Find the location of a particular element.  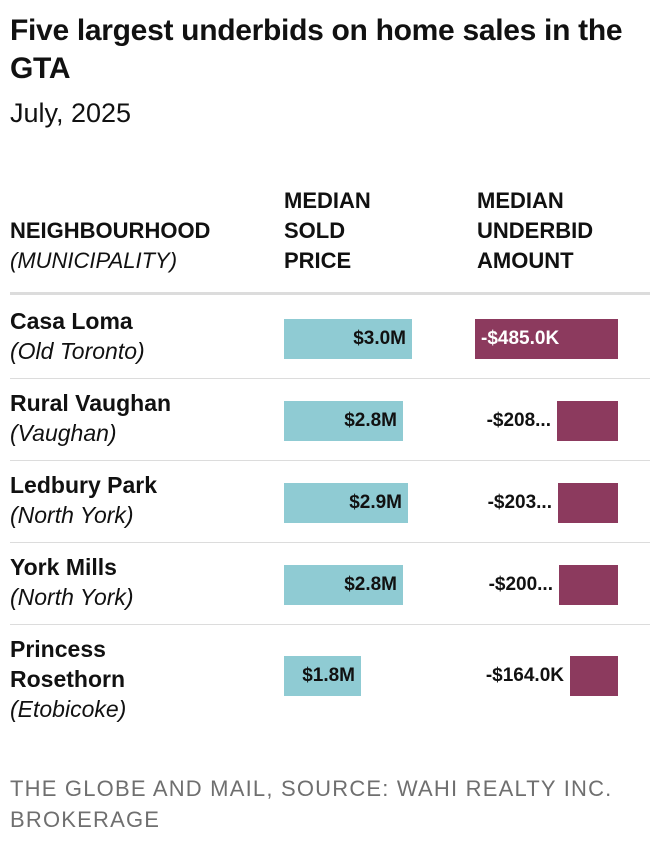

underbid-label: -$485.0K is located at coordinates (520, 338).